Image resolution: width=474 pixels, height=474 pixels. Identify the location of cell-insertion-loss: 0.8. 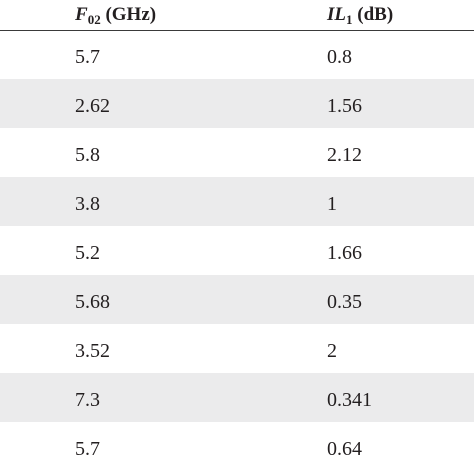
(339, 57).